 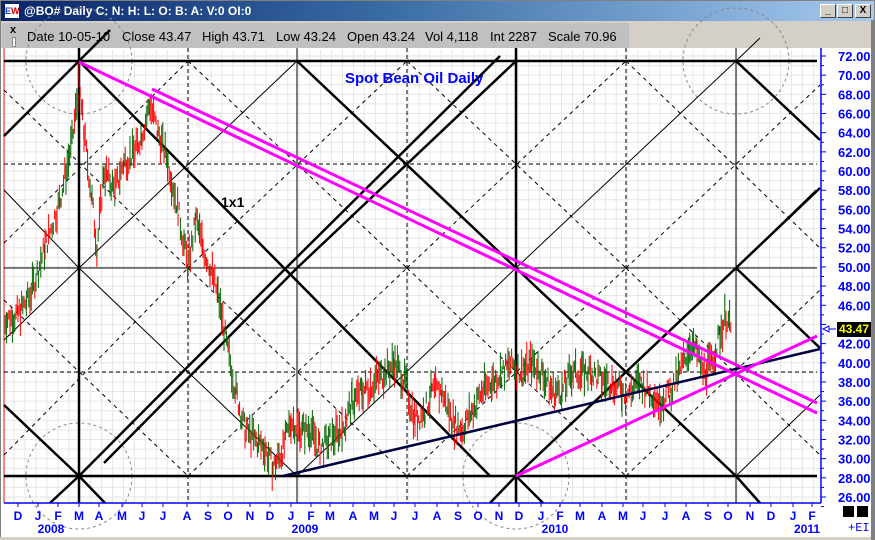 What do you see at coordinates (854, 420) in the screenshot?
I see `price-tick-label: 34.00` at bounding box center [854, 420].